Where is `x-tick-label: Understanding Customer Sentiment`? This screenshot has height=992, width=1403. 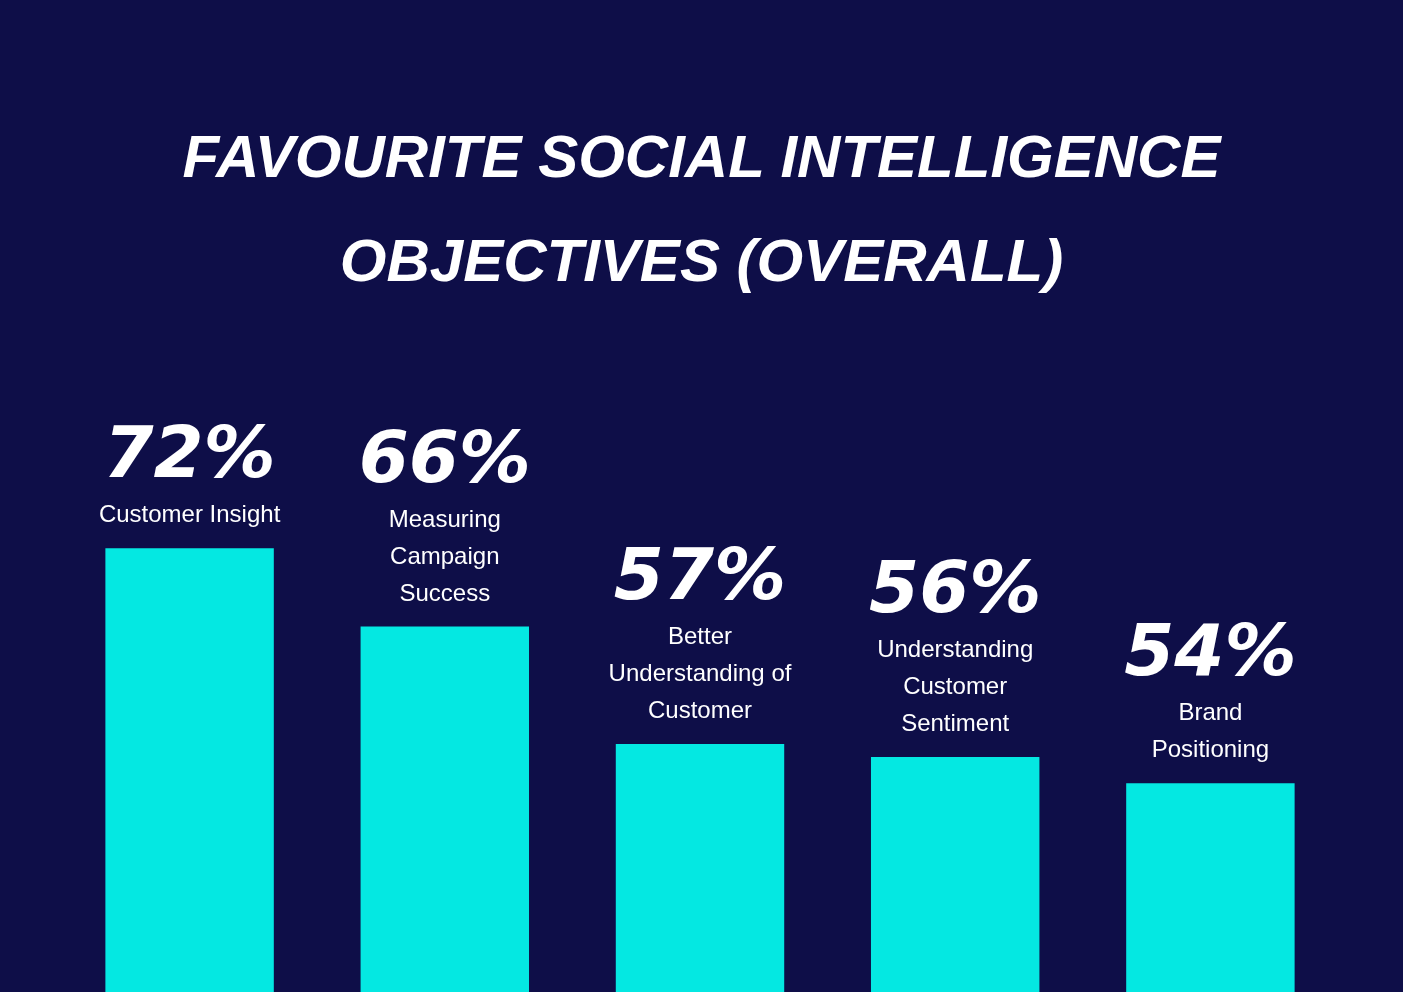 x-tick-label: Understanding Customer Sentiment is located at coordinates (955, 686).